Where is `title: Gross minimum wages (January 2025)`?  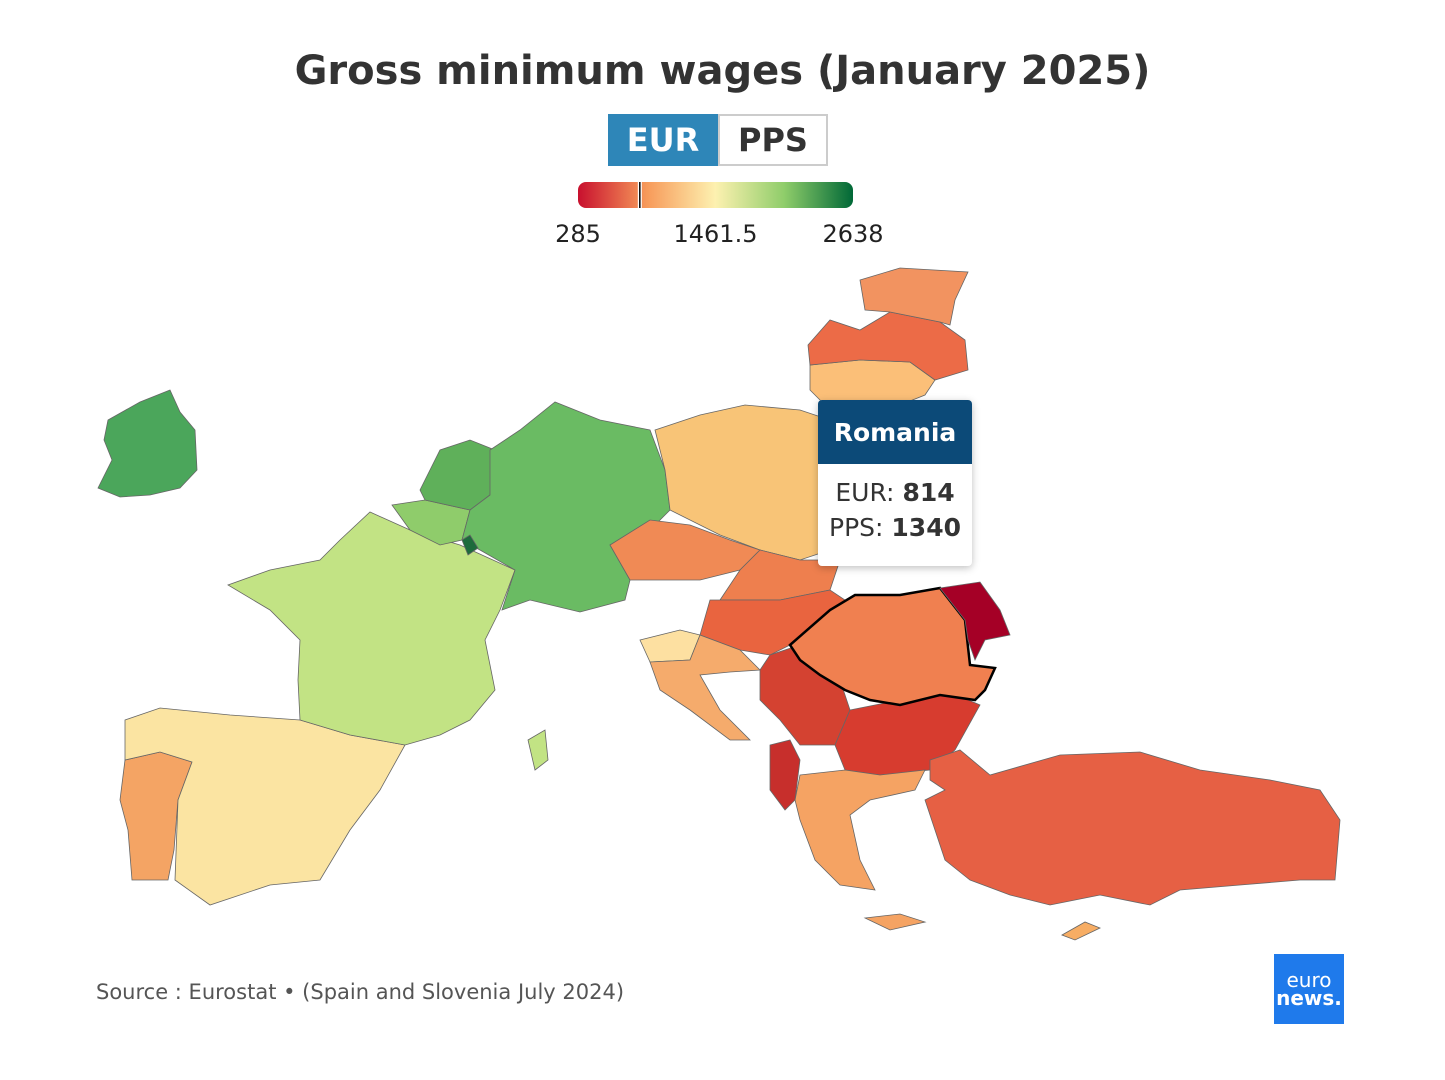
title: Gross minimum wages (January 2025) is located at coordinates (722, 71).